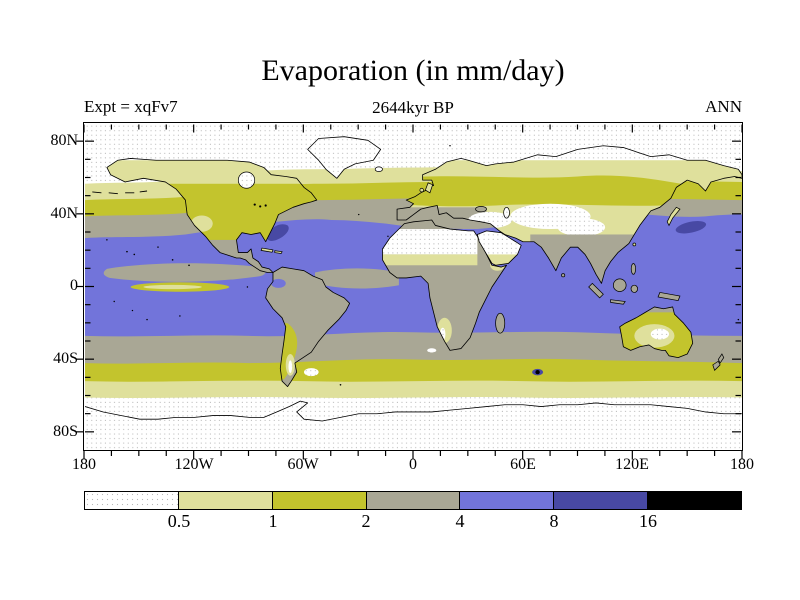 This screenshot has width=800, height=600. What do you see at coordinates (131, 106) in the screenshot?
I see `experiment-label: Expt = xqFv7` at bounding box center [131, 106].